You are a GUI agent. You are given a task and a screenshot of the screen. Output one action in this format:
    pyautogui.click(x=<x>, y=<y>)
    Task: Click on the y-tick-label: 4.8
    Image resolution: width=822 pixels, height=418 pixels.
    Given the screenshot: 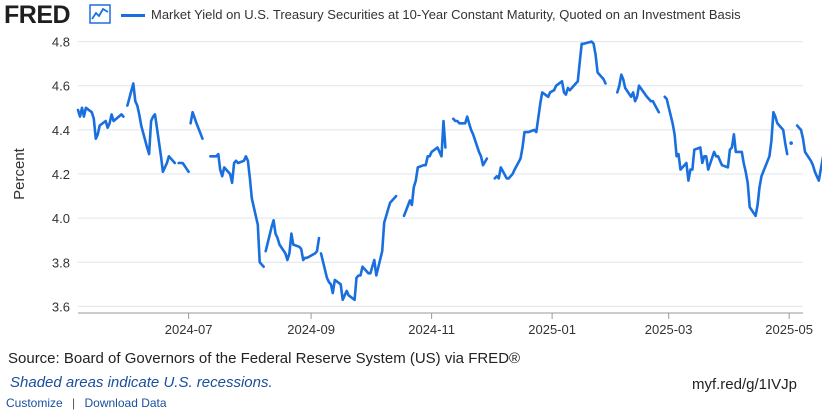 What is the action you would take?
    pyautogui.click(x=61, y=42)
    